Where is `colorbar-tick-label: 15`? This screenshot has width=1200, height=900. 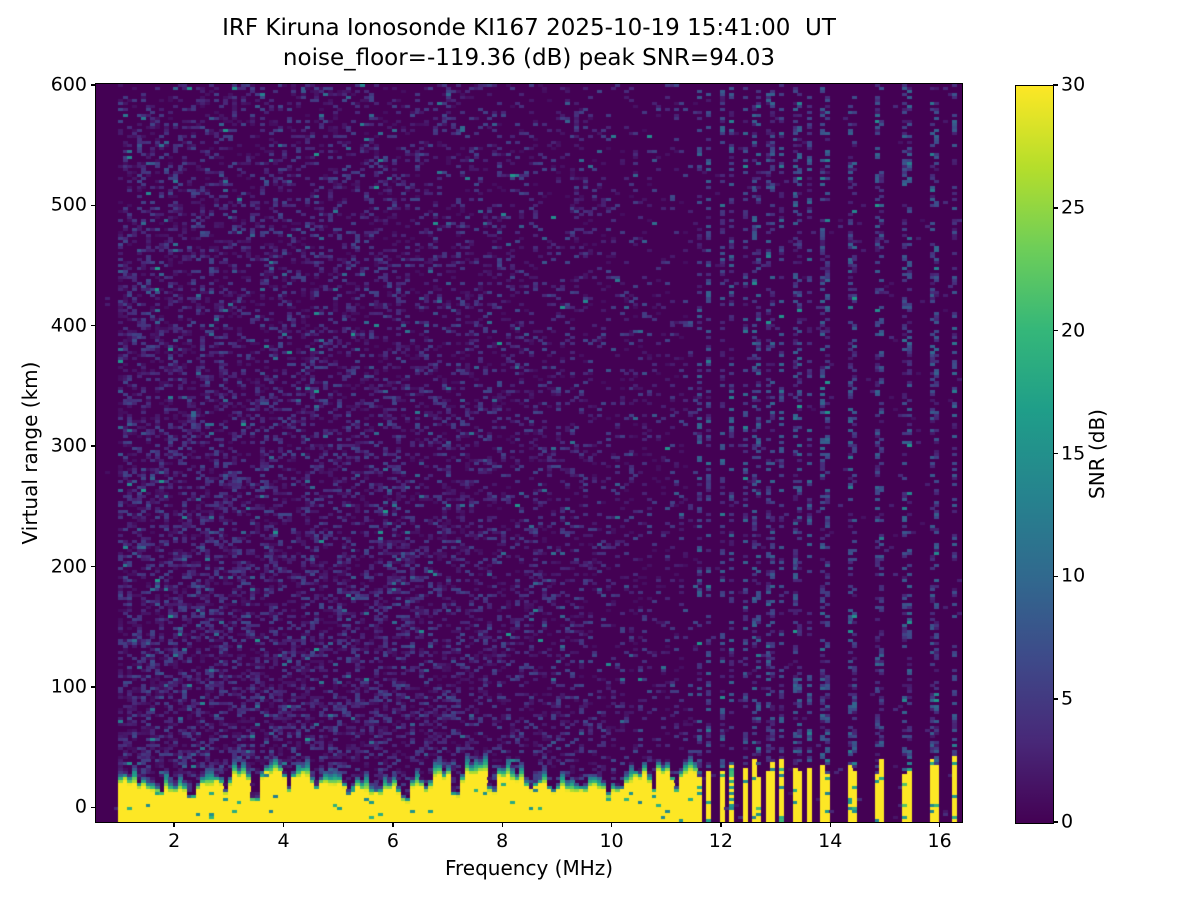 colorbar-tick-label: 15 is located at coordinates (1073, 453).